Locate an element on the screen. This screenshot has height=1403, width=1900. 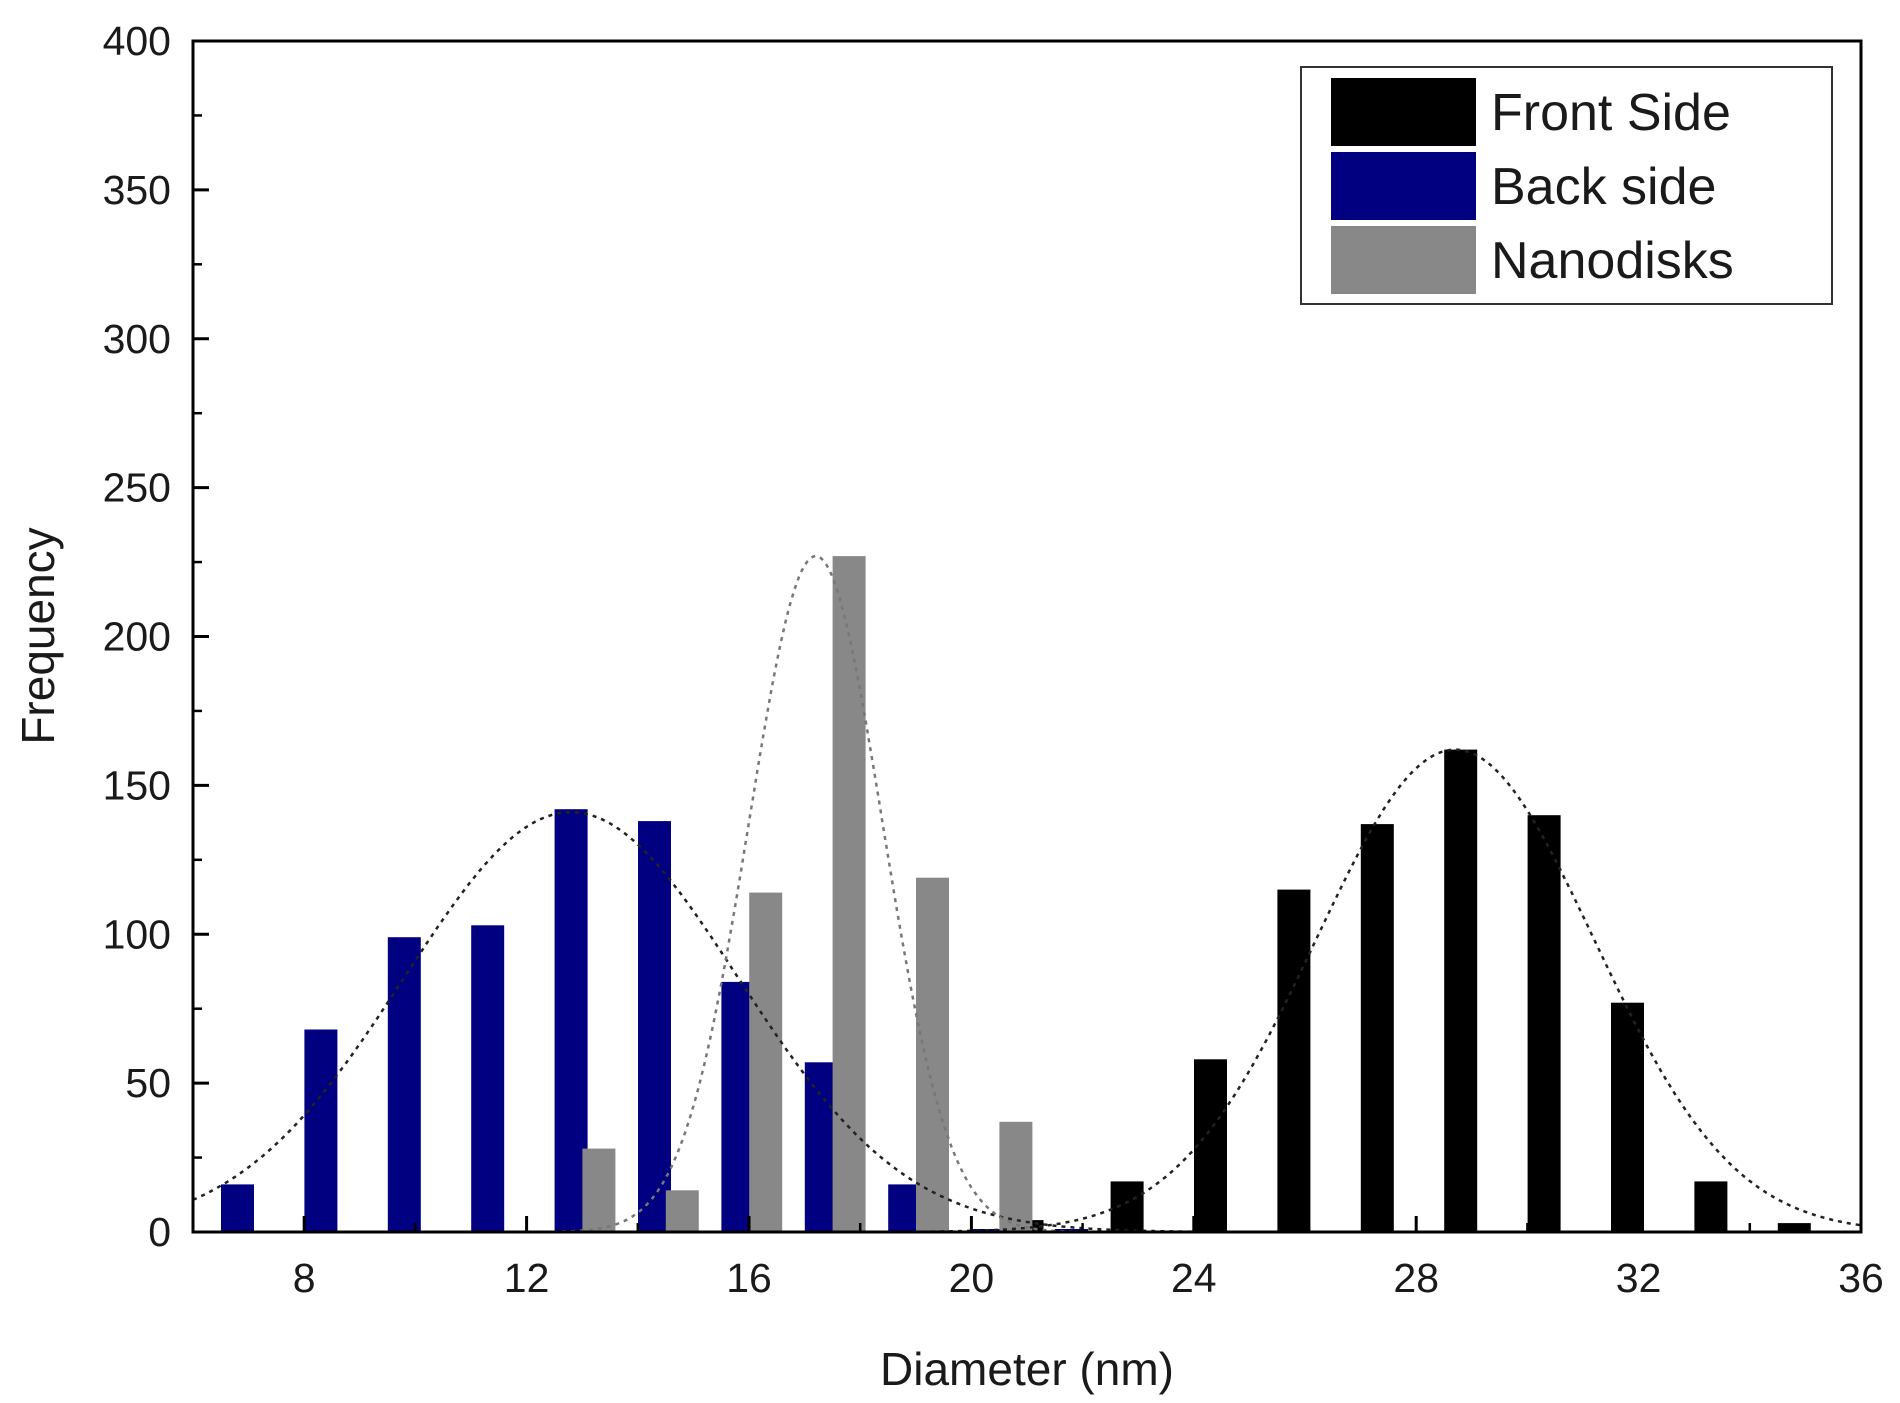
series-back-side-bars is located at coordinates (654, 1020).